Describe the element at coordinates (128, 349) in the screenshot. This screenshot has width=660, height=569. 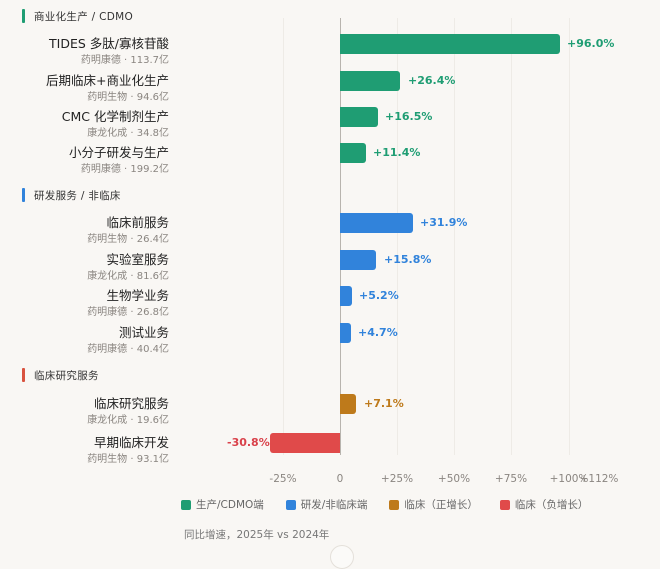
I see `row-sublabel: 药明康德 · 40.4亿` at that location.